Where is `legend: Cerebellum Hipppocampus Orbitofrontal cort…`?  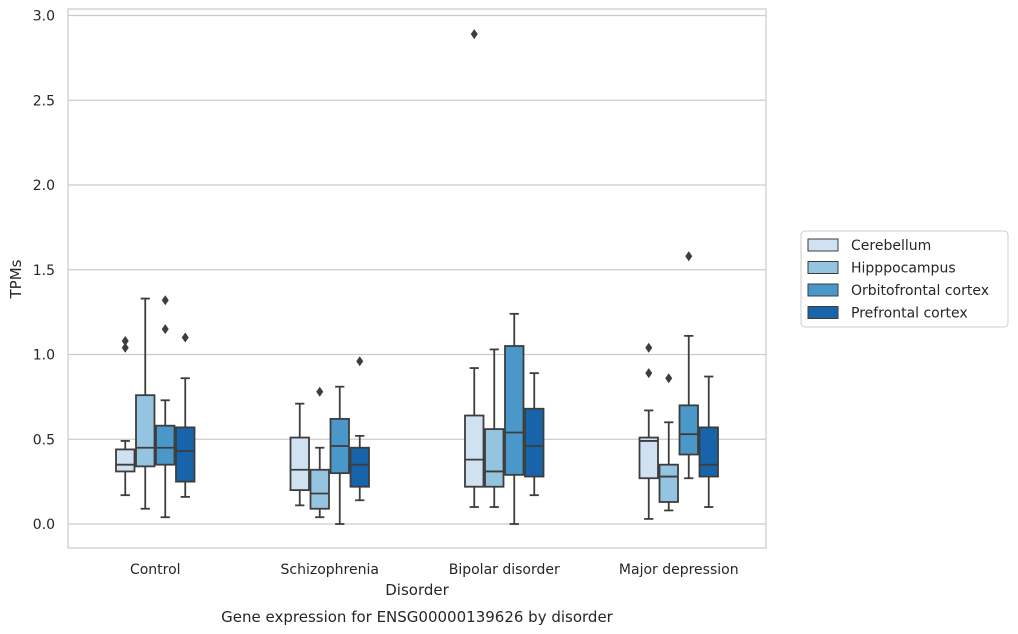
legend: Cerebellum Hipppocampus Orbitofrontal cort… is located at coordinates (904, 279).